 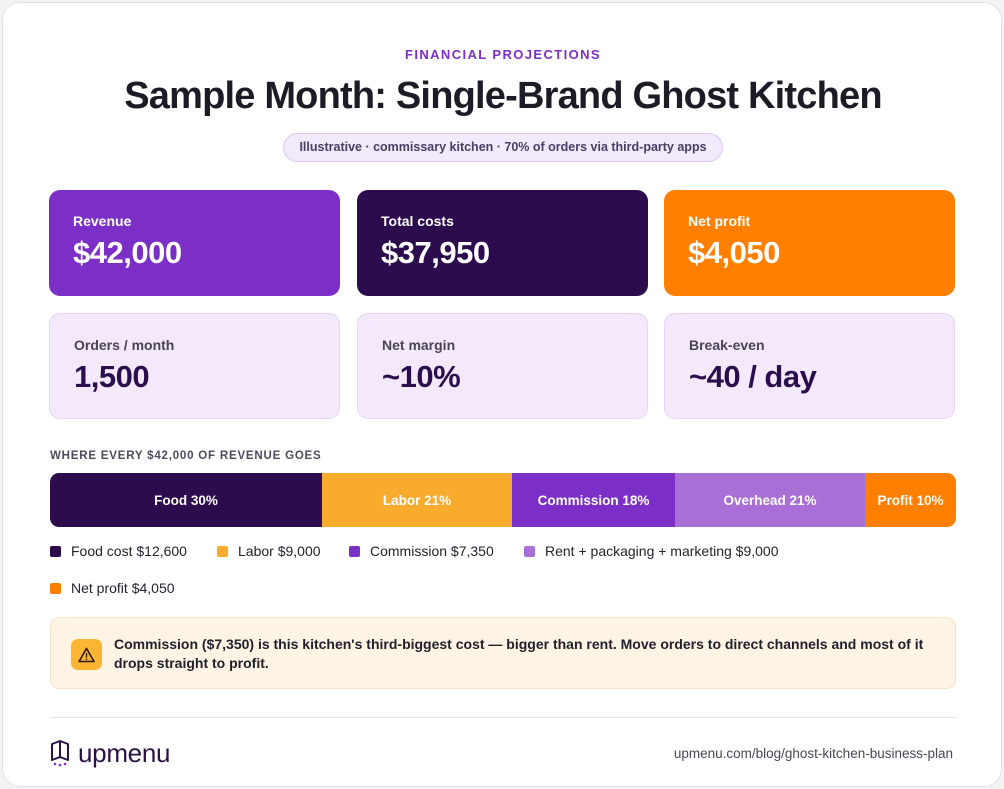 What do you see at coordinates (129, 551) in the screenshot?
I see `legend-label: Food cost $12,600` at bounding box center [129, 551].